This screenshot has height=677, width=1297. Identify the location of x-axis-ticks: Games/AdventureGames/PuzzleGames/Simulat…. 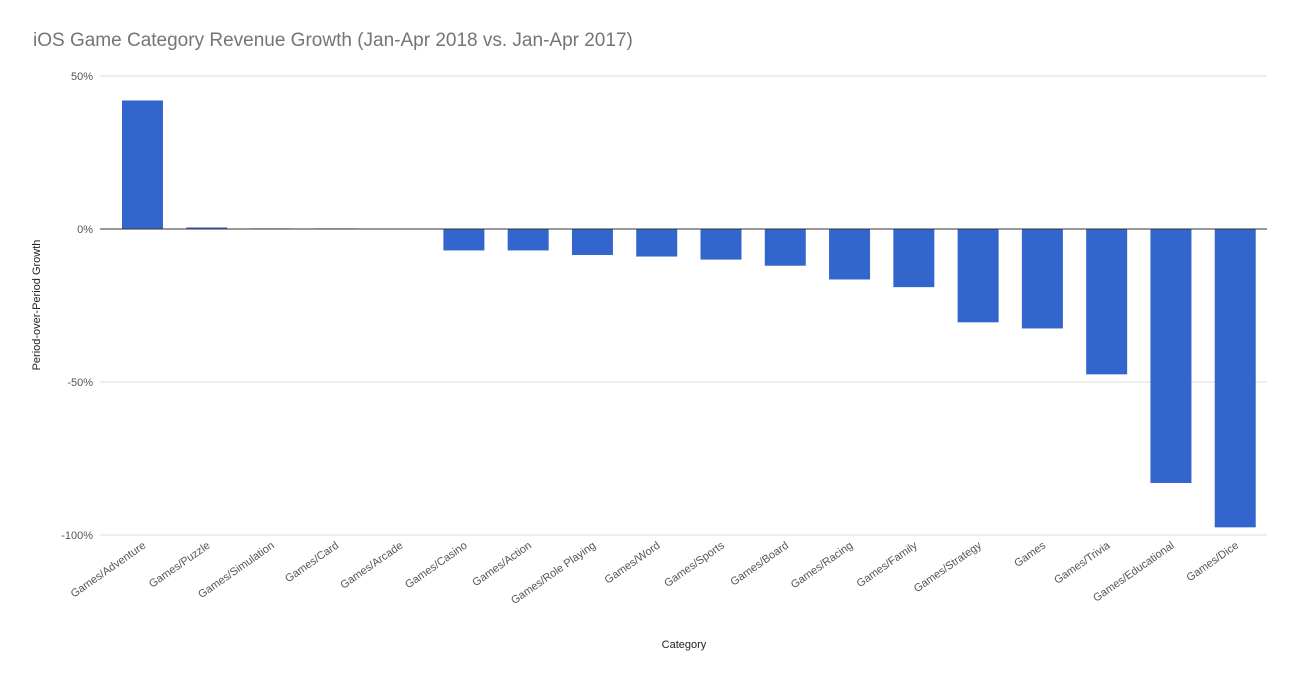
(655, 573).